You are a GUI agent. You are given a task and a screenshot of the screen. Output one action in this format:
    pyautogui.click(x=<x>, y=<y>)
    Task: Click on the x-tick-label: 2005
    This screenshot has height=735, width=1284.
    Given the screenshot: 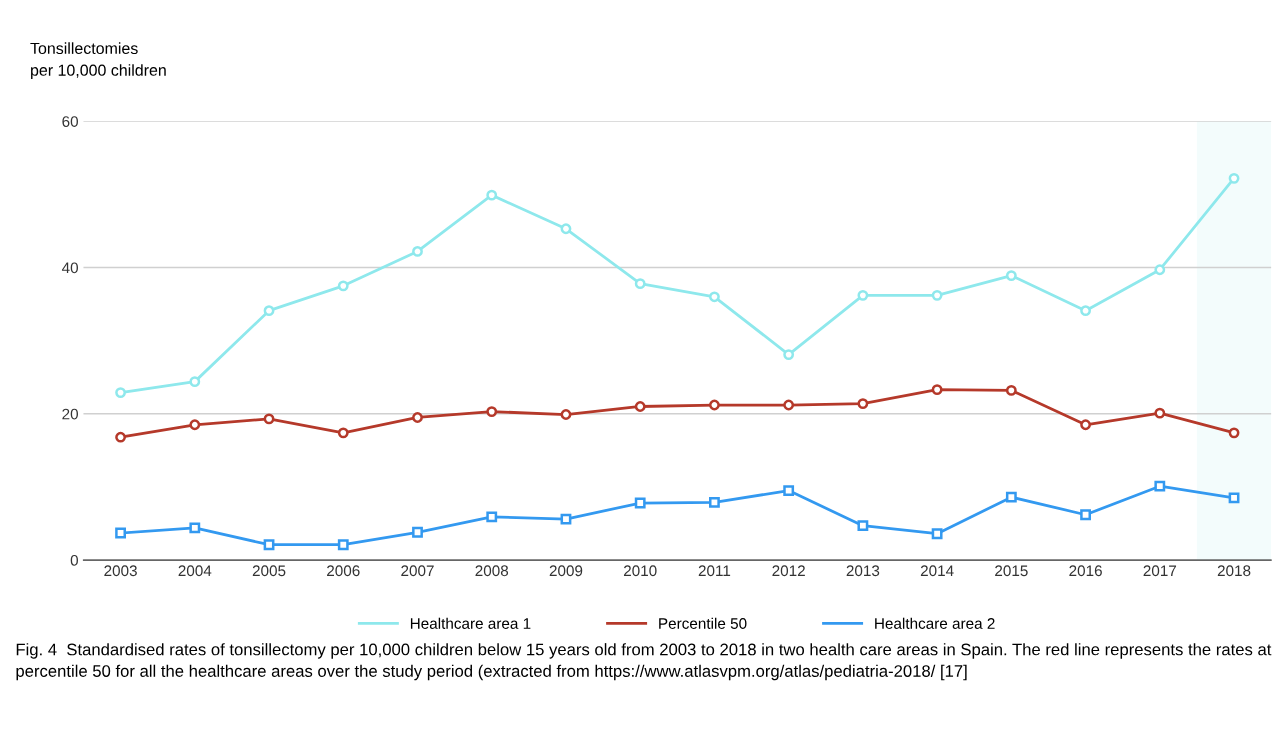 What is the action you would take?
    pyautogui.click(x=269, y=571)
    